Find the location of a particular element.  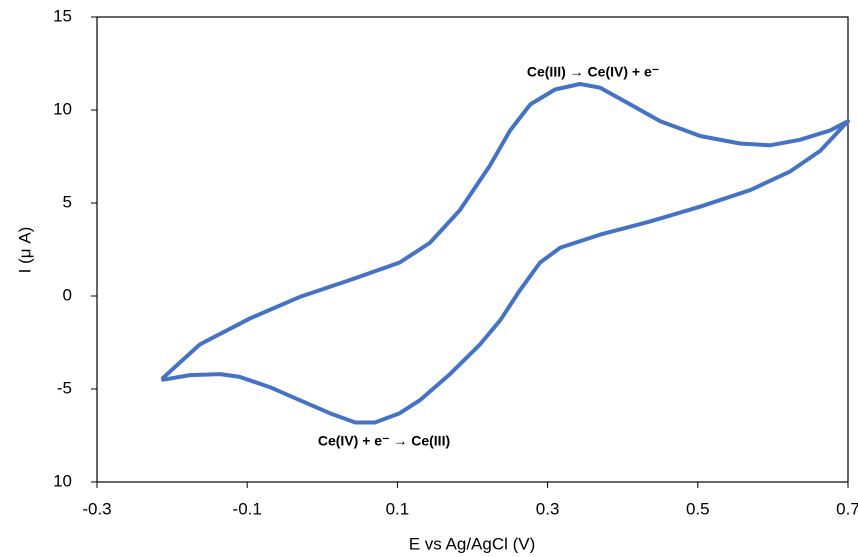

x-tick-label: 0.7 is located at coordinates (847, 508).